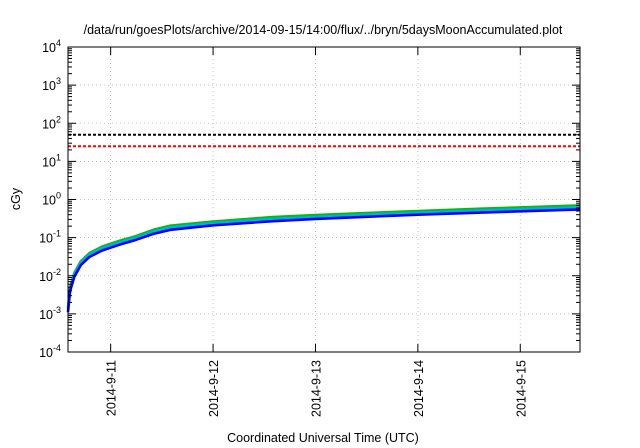 Image resolution: width=640 pixels, height=448 pixels. What do you see at coordinates (324, 140) in the screenshot?
I see `reference-lines` at bounding box center [324, 140].